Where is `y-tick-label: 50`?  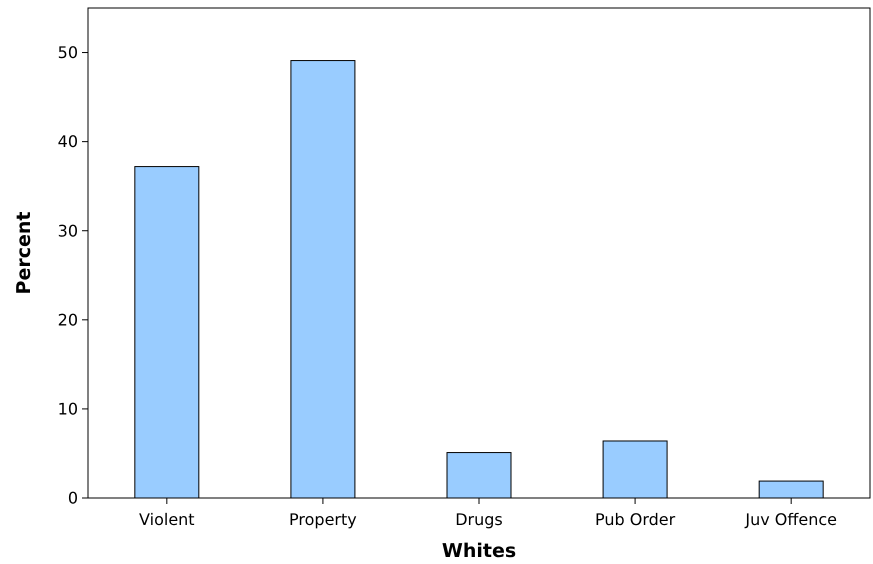 y-tick-label: 50 is located at coordinates (68, 52).